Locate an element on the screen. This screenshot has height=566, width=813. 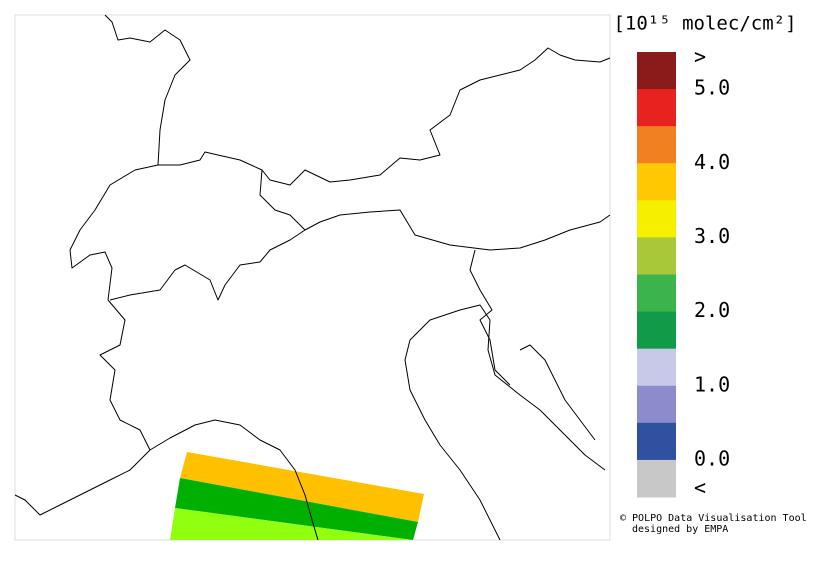
swath-green is located at coordinates (296, 509).